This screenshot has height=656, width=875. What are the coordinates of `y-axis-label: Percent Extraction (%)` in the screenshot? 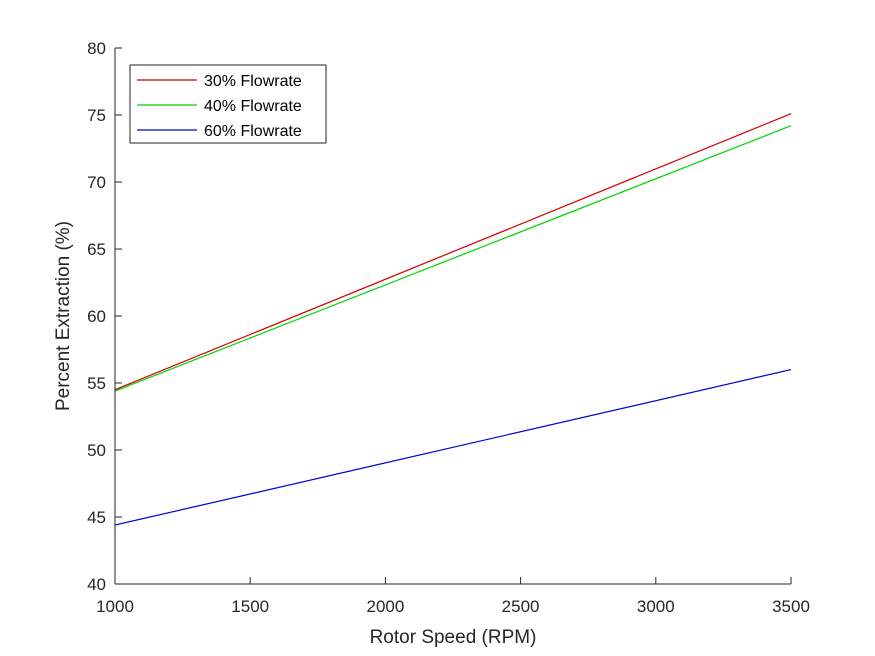 It's located at (63, 316).